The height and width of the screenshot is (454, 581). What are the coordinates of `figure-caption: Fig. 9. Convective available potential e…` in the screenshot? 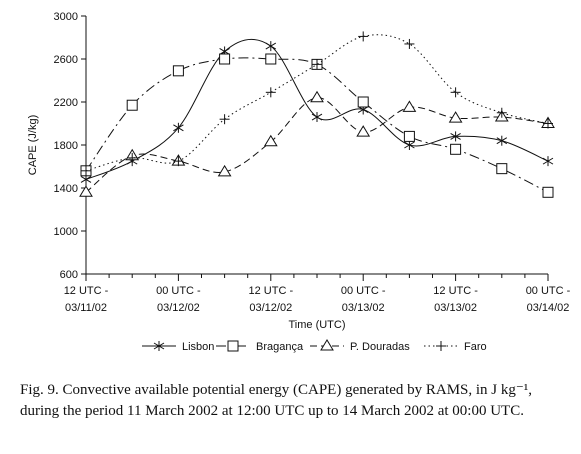 It's located at (276, 400).